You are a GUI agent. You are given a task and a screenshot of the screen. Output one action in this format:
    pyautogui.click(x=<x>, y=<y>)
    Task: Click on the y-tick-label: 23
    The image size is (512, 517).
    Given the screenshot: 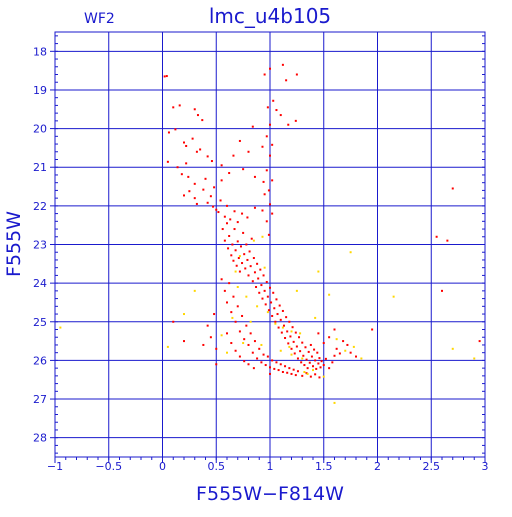 What is the action you would take?
    pyautogui.click(x=40, y=245)
    